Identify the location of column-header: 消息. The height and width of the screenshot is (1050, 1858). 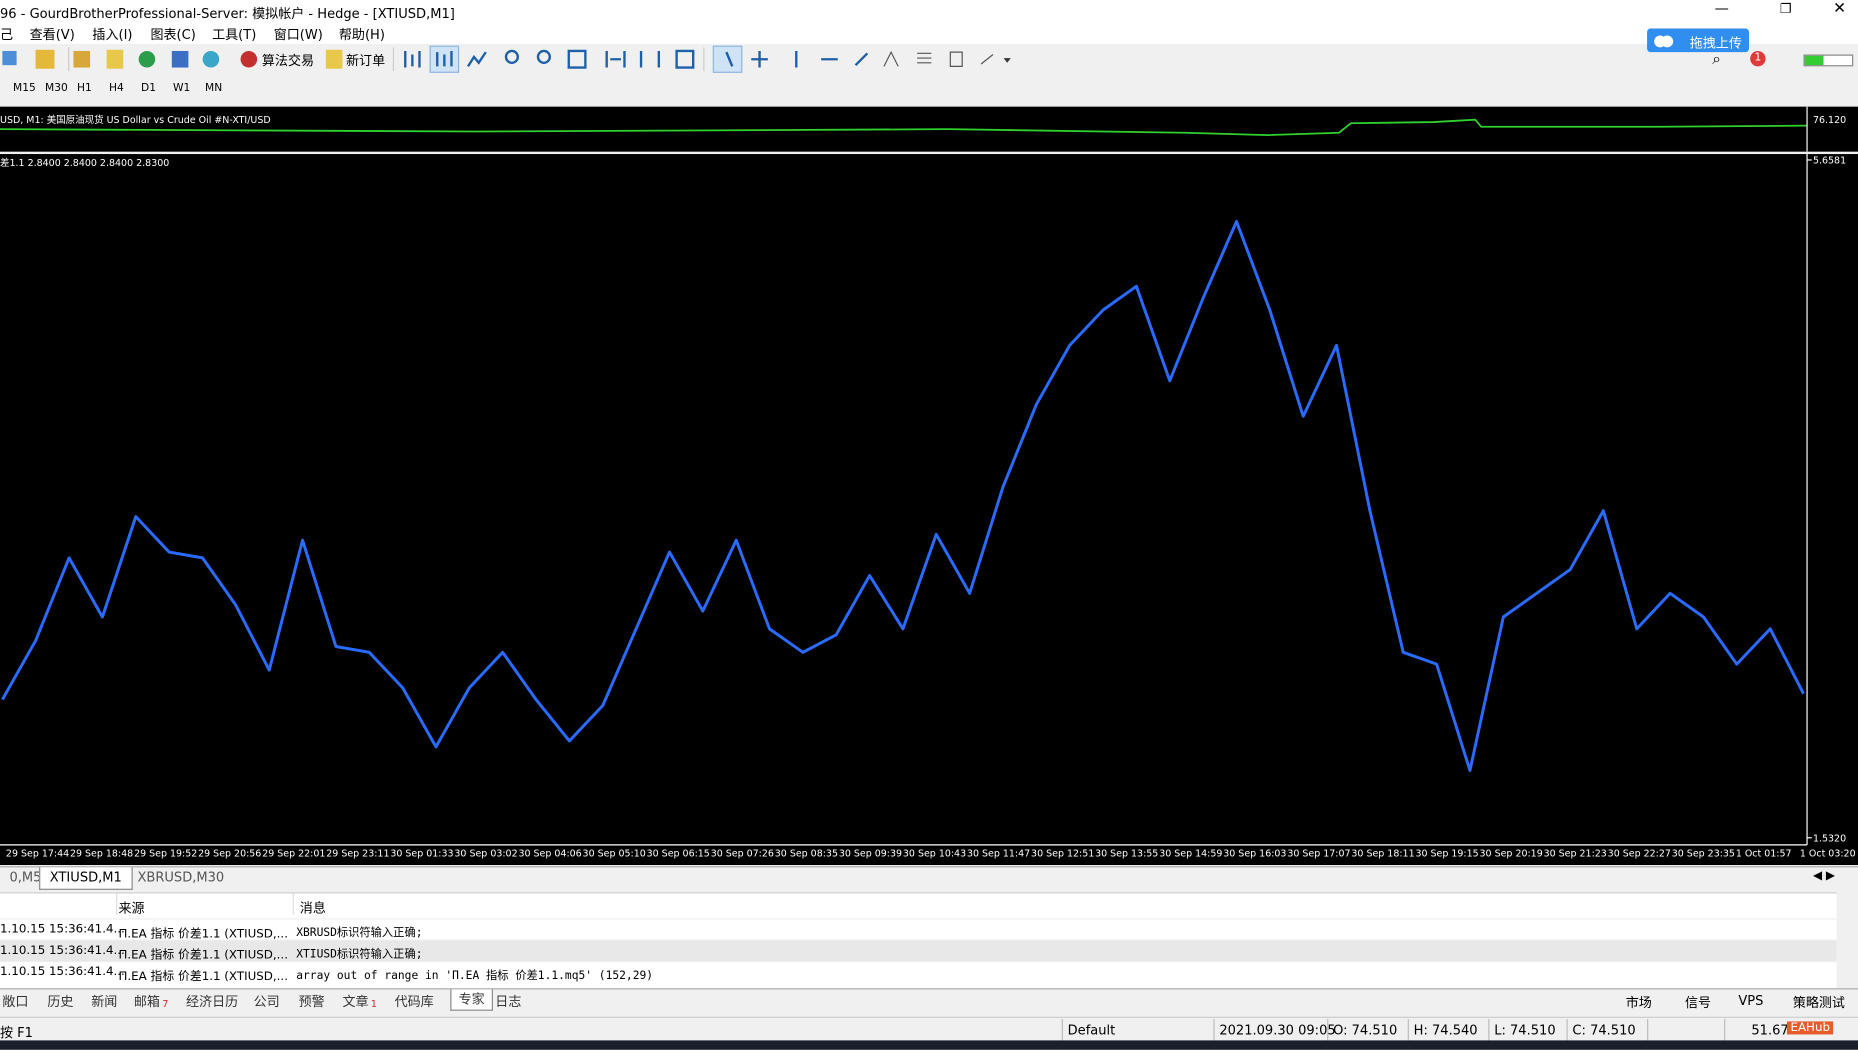
(312, 908).